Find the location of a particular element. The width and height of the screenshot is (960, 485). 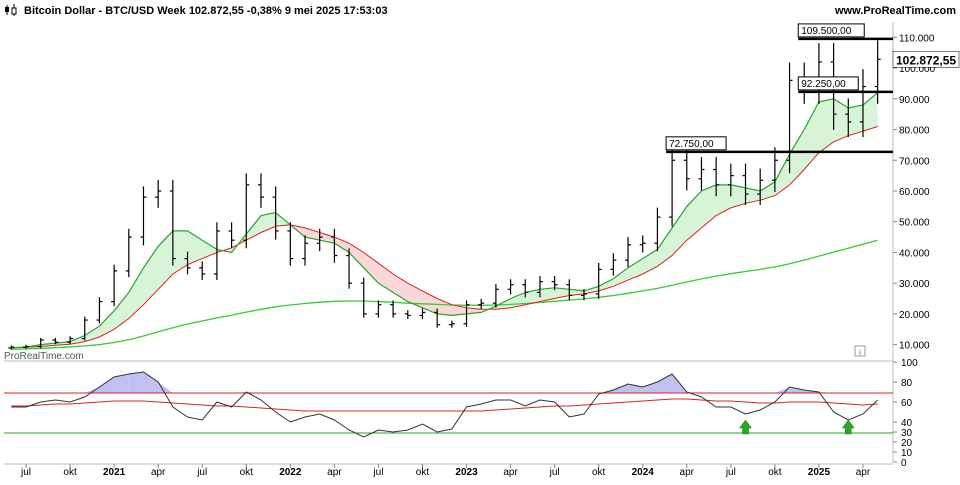

osc-tick-label: 100 is located at coordinates (909, 363).